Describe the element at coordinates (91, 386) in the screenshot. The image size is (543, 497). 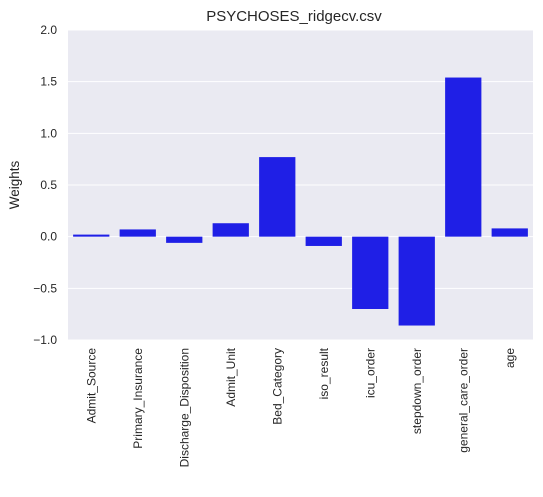
I see `x-tick-label: Admit_Source` at that location.